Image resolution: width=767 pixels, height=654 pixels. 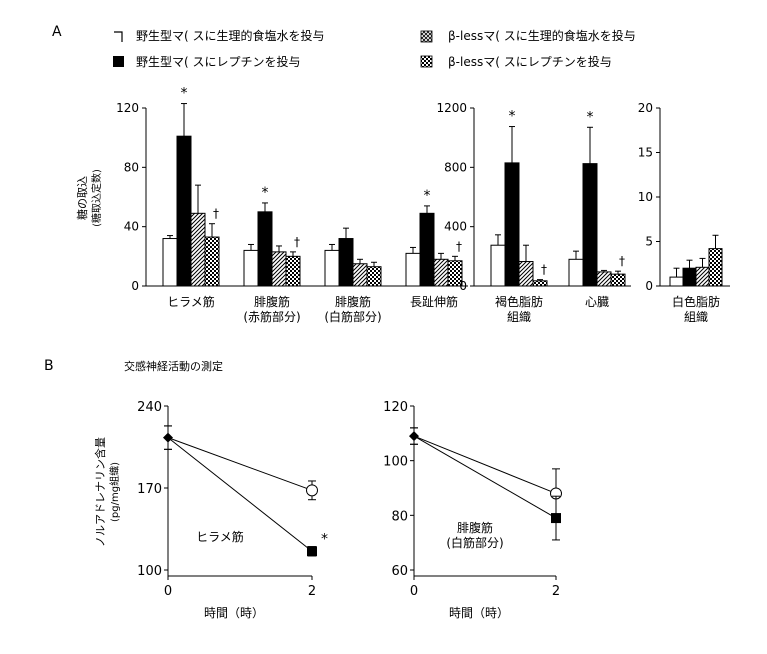 I want to click on x-category-label-0-0: ヒラメ筋, so click(x=191, y=301).